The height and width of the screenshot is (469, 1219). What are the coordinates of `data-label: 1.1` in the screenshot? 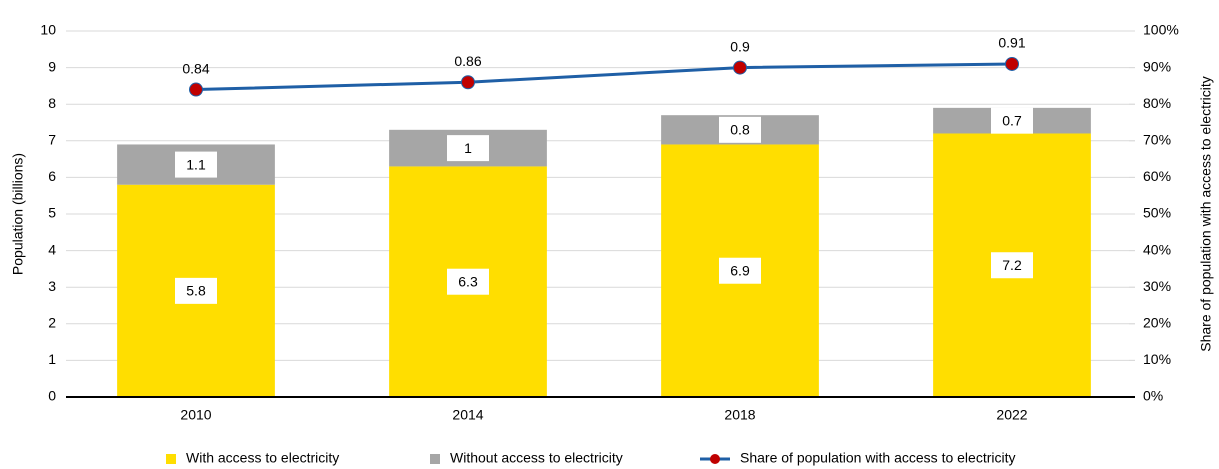 It's located at (196, 164).